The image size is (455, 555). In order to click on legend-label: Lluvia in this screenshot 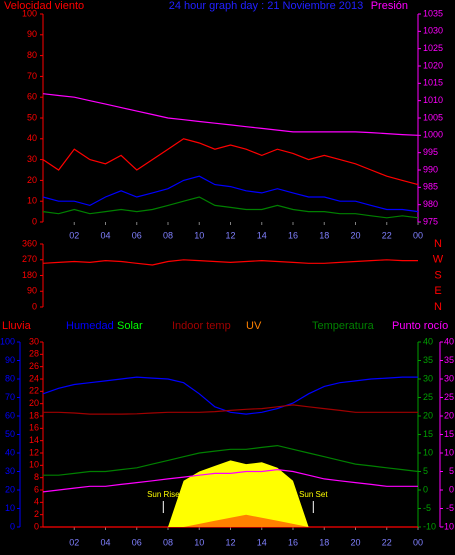, I will do `click(17, 326)`.